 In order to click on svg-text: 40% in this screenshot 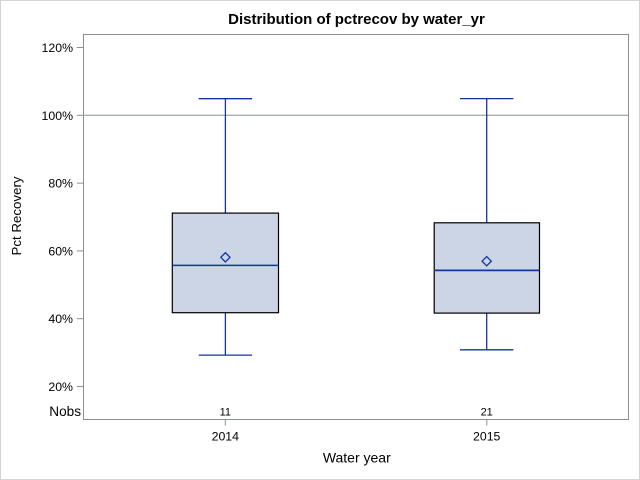, I will do `click(60, 319)`.